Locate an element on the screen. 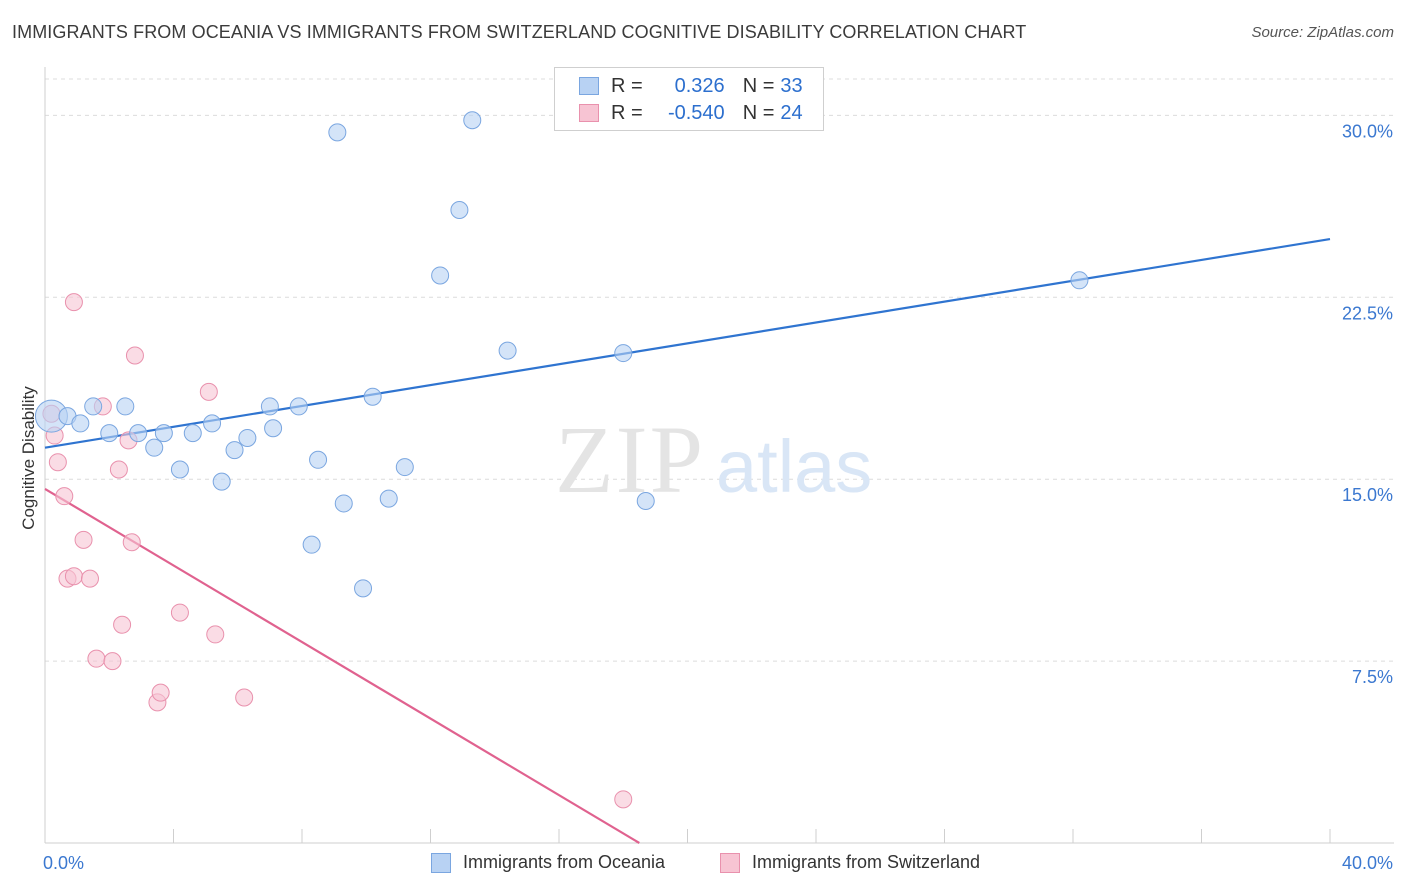 The width and height of the screenshot is (1406, 892). legend-row-switzerland: R = -0.540 N = 24 is located at coordinates (691, 113).